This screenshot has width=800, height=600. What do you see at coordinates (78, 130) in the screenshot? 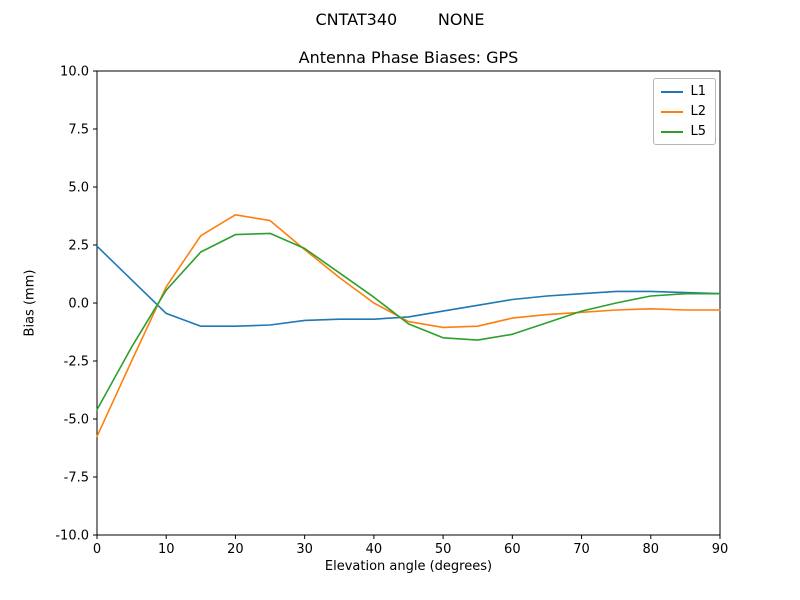
I see `y-tick-label: 7.5` at bounding box center [78, 130].